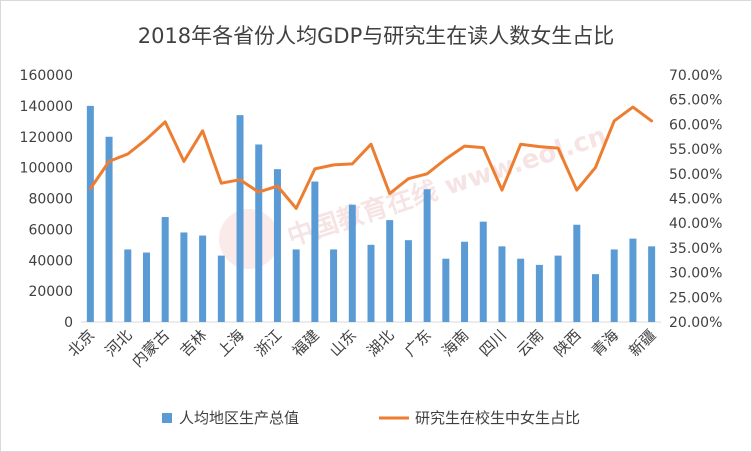 The width and height of the screenshot is (752, 452). I want to click on legend-label-line: 研究生在校生中女生占比, so click(497, 418).